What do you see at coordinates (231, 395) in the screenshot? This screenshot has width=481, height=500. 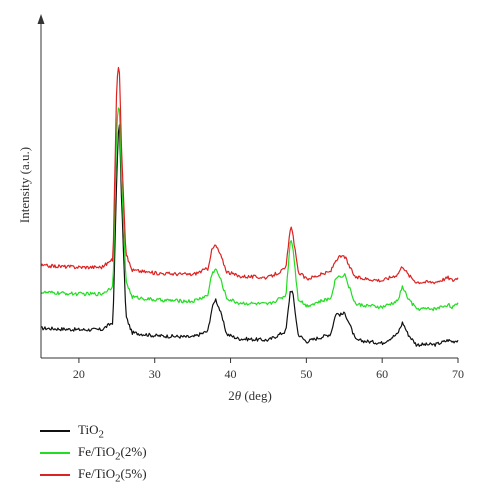 I see `x-axis-title-prefix: 2` at bounding box center [231, 395].